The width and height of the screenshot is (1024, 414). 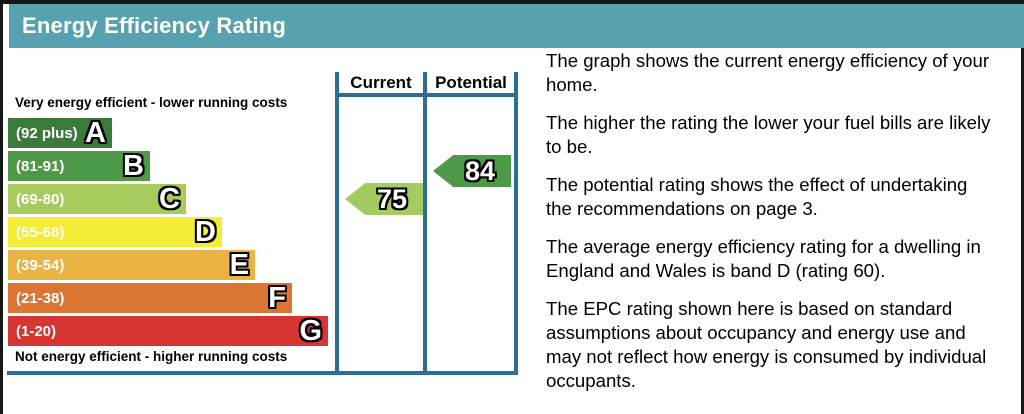 I want to click on band-d: (55-68) D, so click(x=115, y=232).